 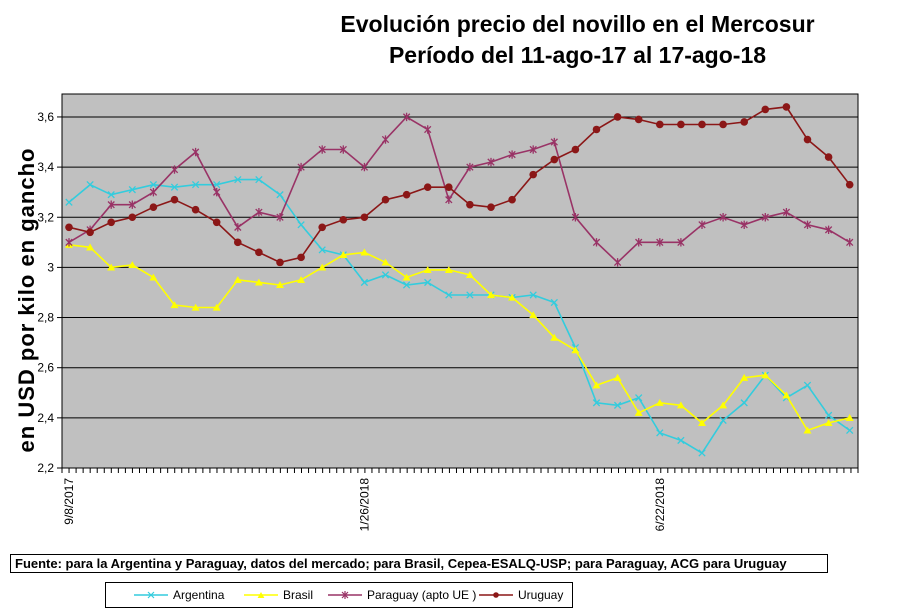 I want to click on legend-item-uruguay: Uruguay, so click(x=521, y=595).